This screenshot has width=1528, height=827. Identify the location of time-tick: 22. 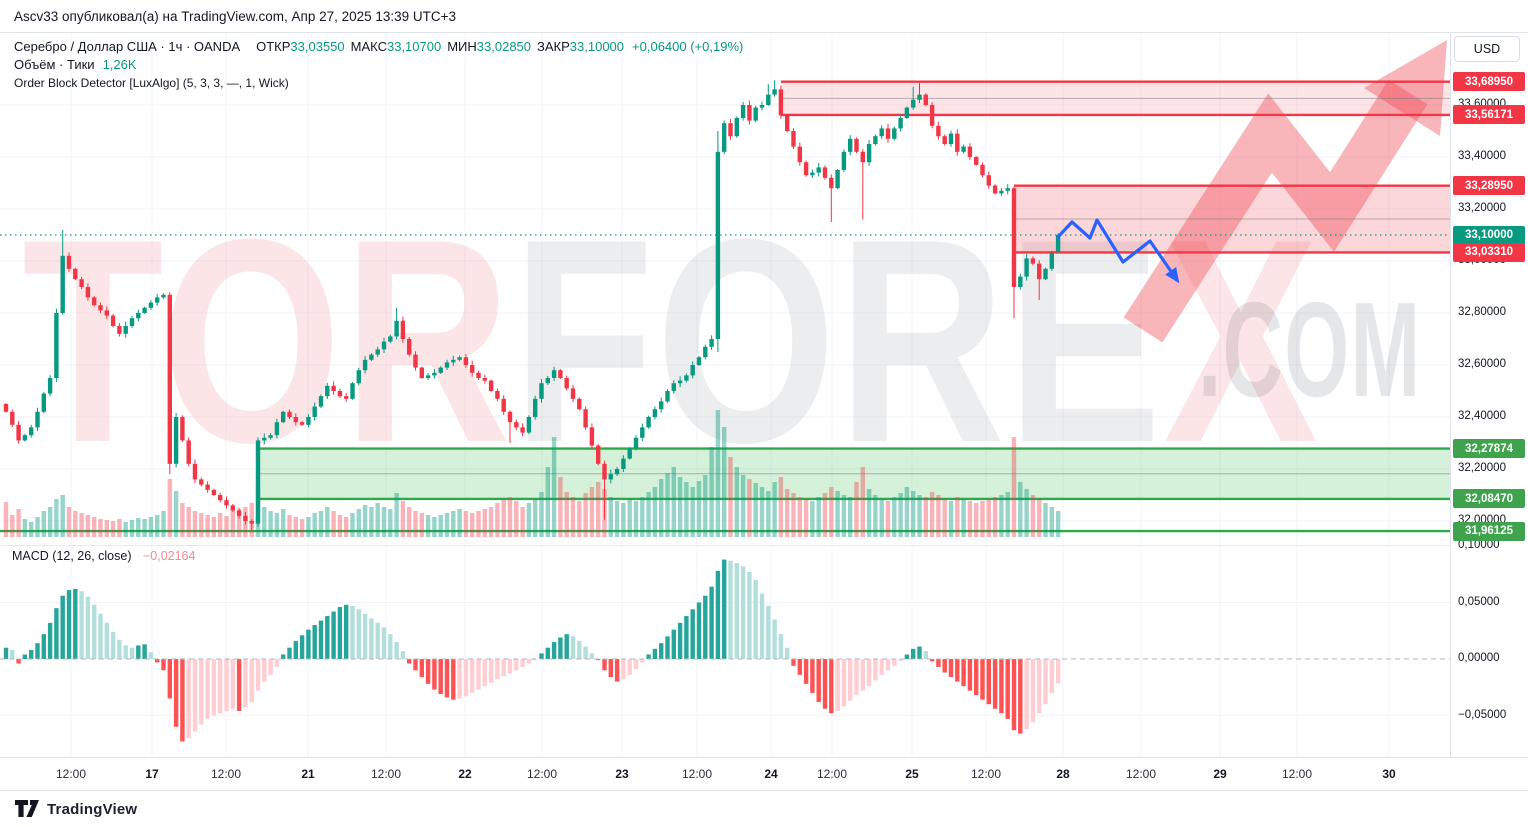
(465, 774).